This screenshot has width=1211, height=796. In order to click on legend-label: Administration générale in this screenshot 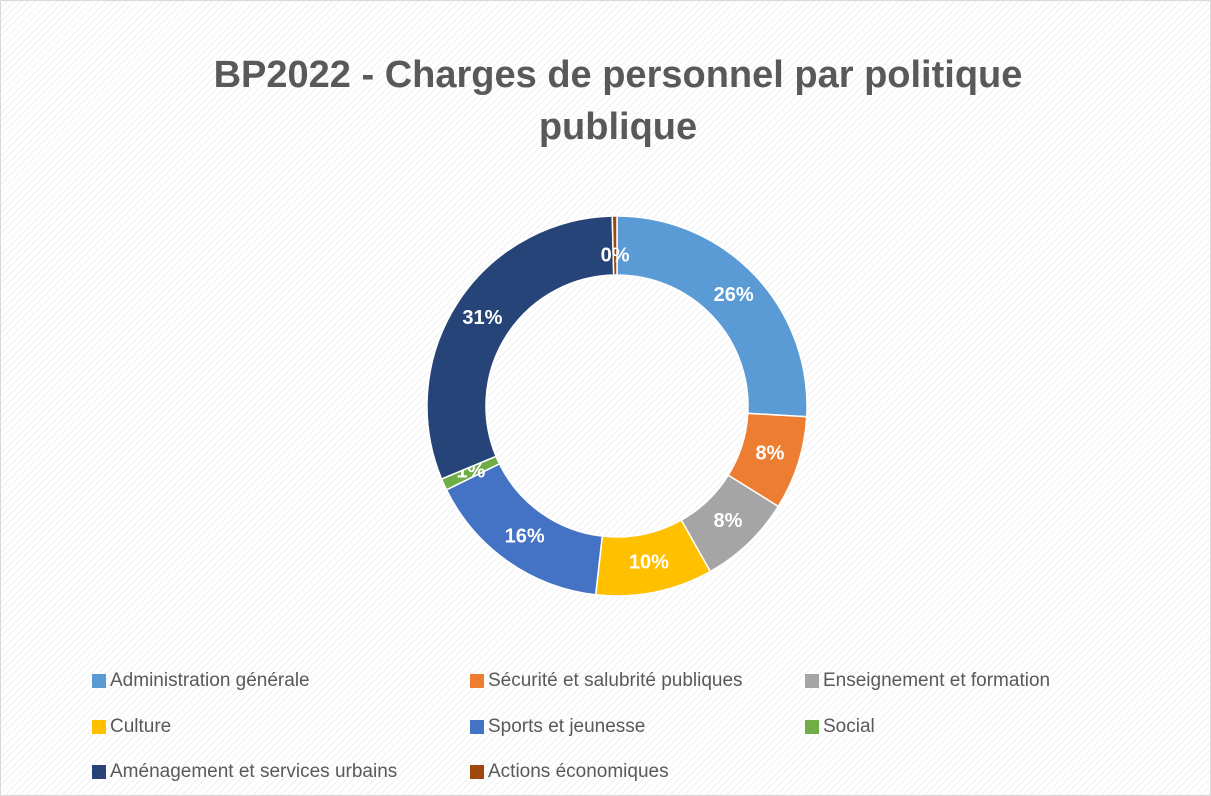, I will do `click(210, 680)`.